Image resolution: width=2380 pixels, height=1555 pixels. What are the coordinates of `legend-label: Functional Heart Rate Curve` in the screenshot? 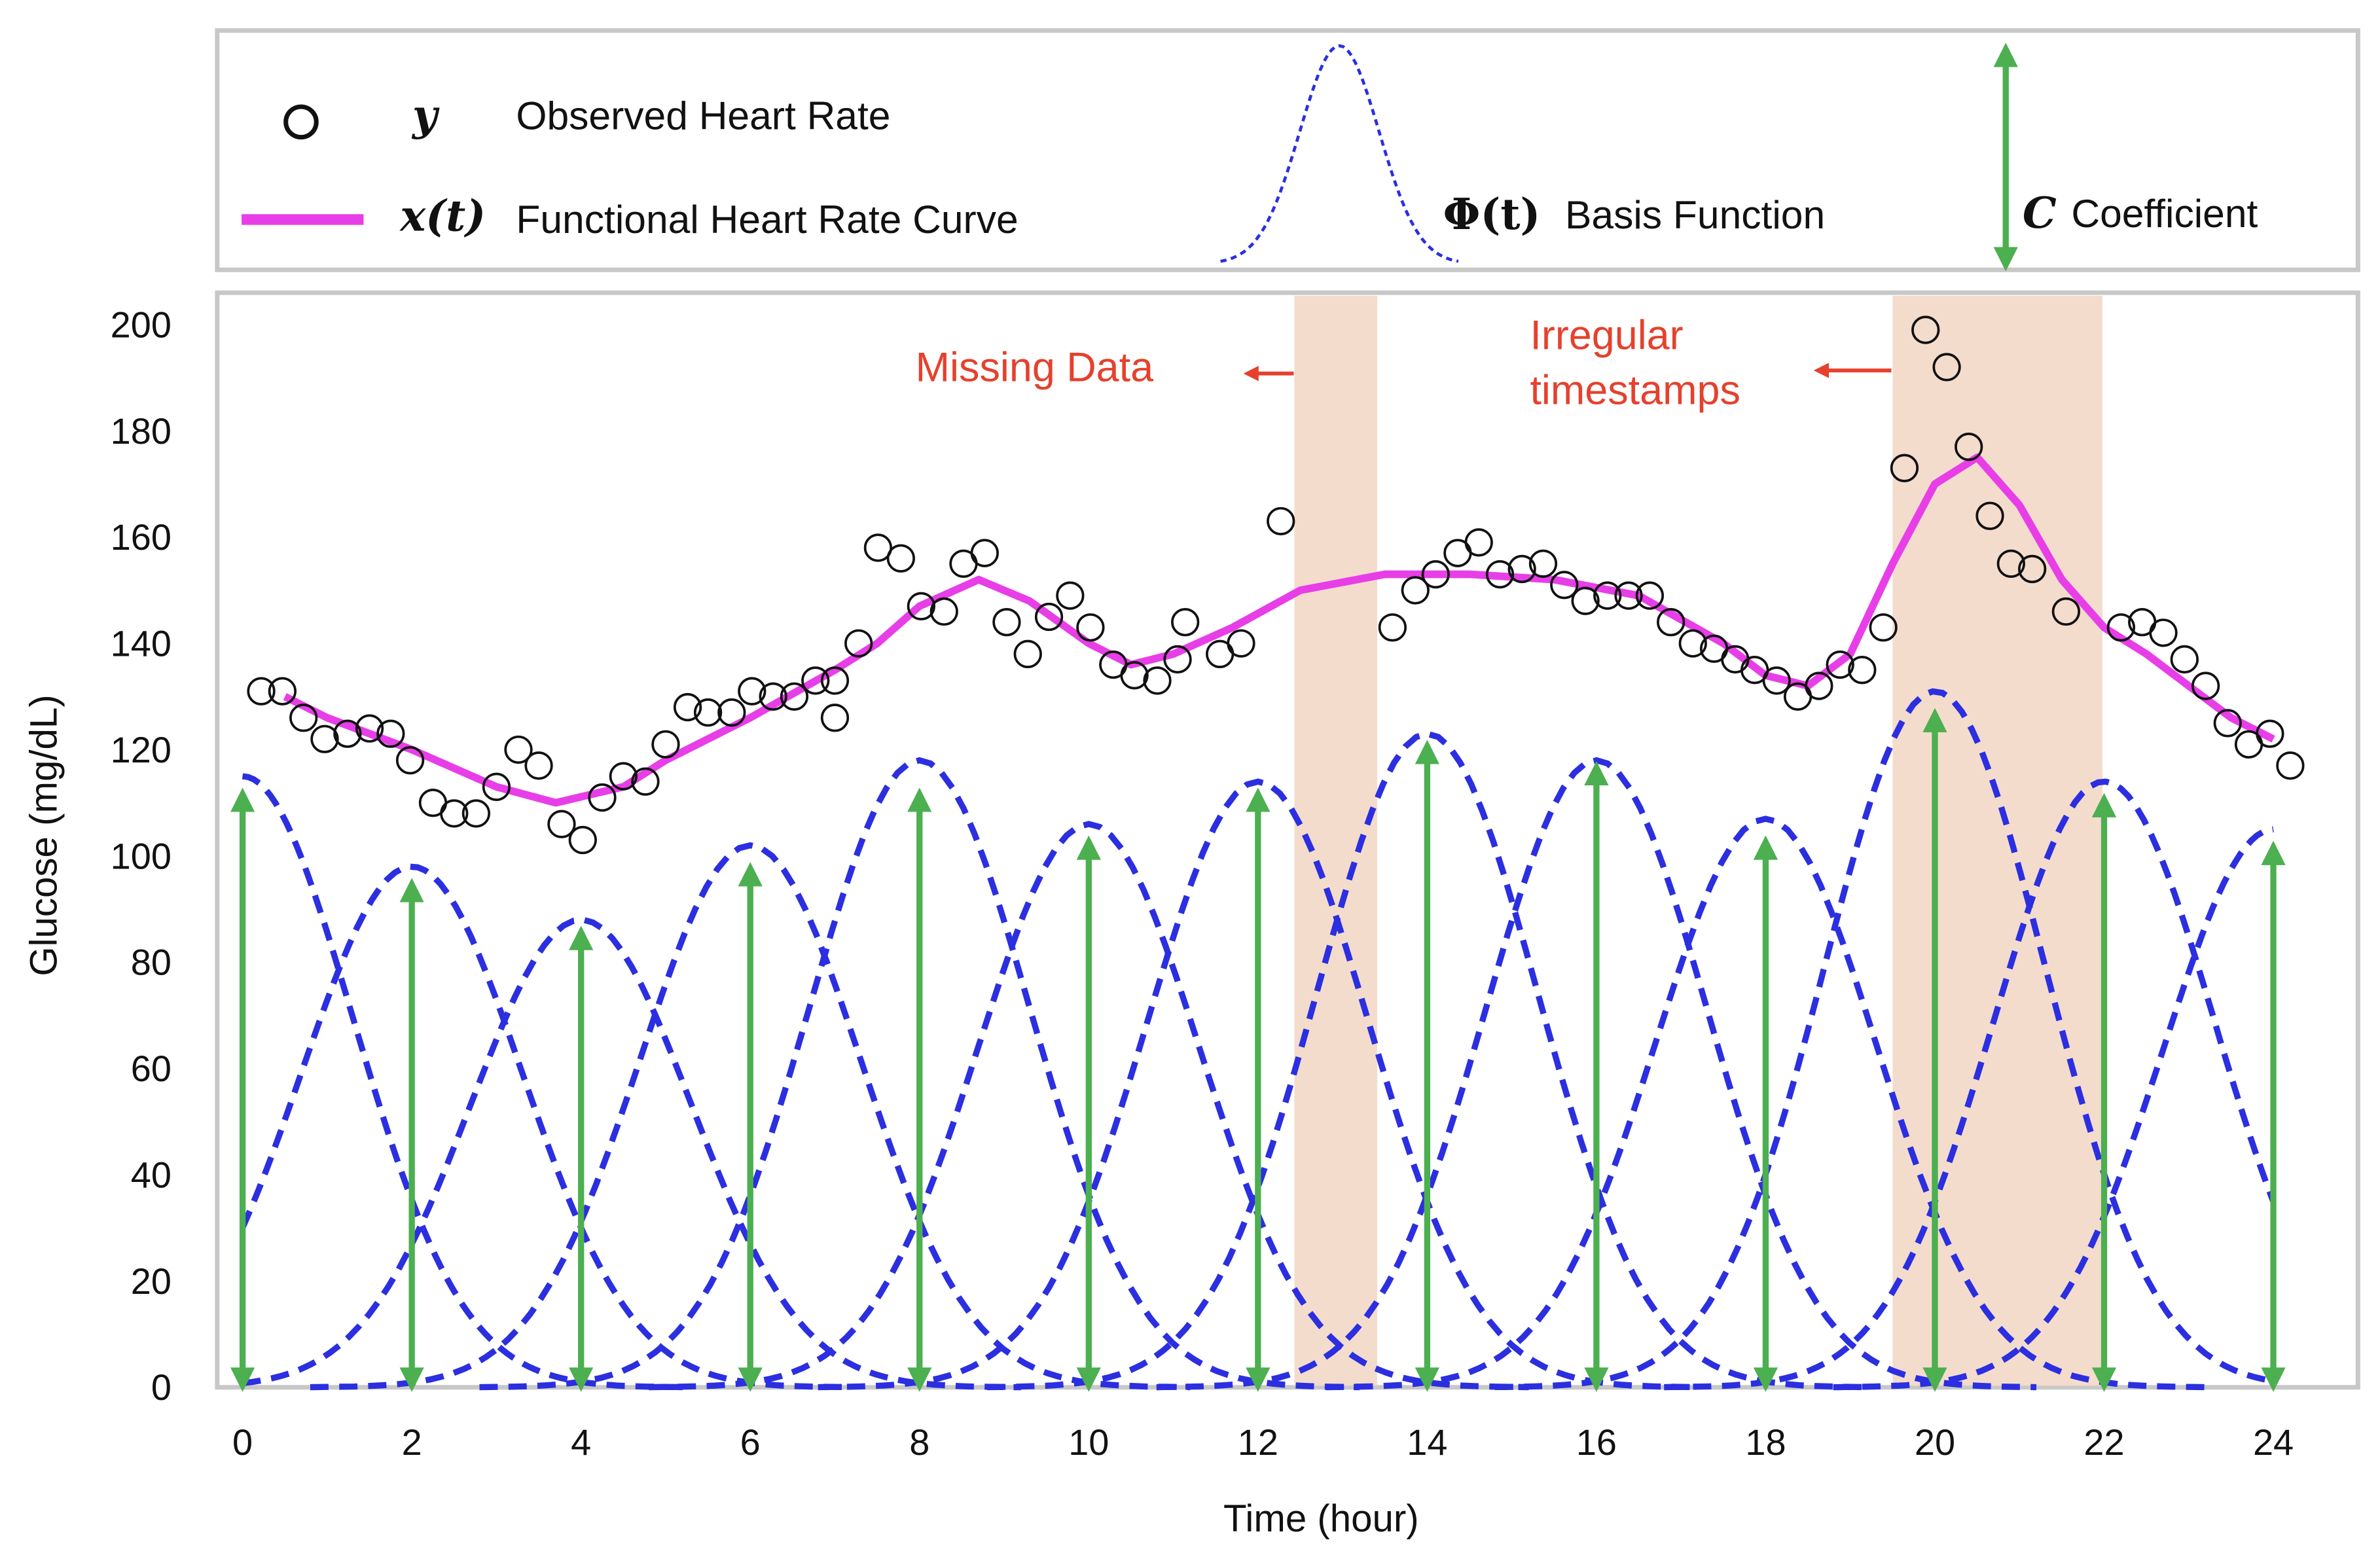 It's located at (767, 219).